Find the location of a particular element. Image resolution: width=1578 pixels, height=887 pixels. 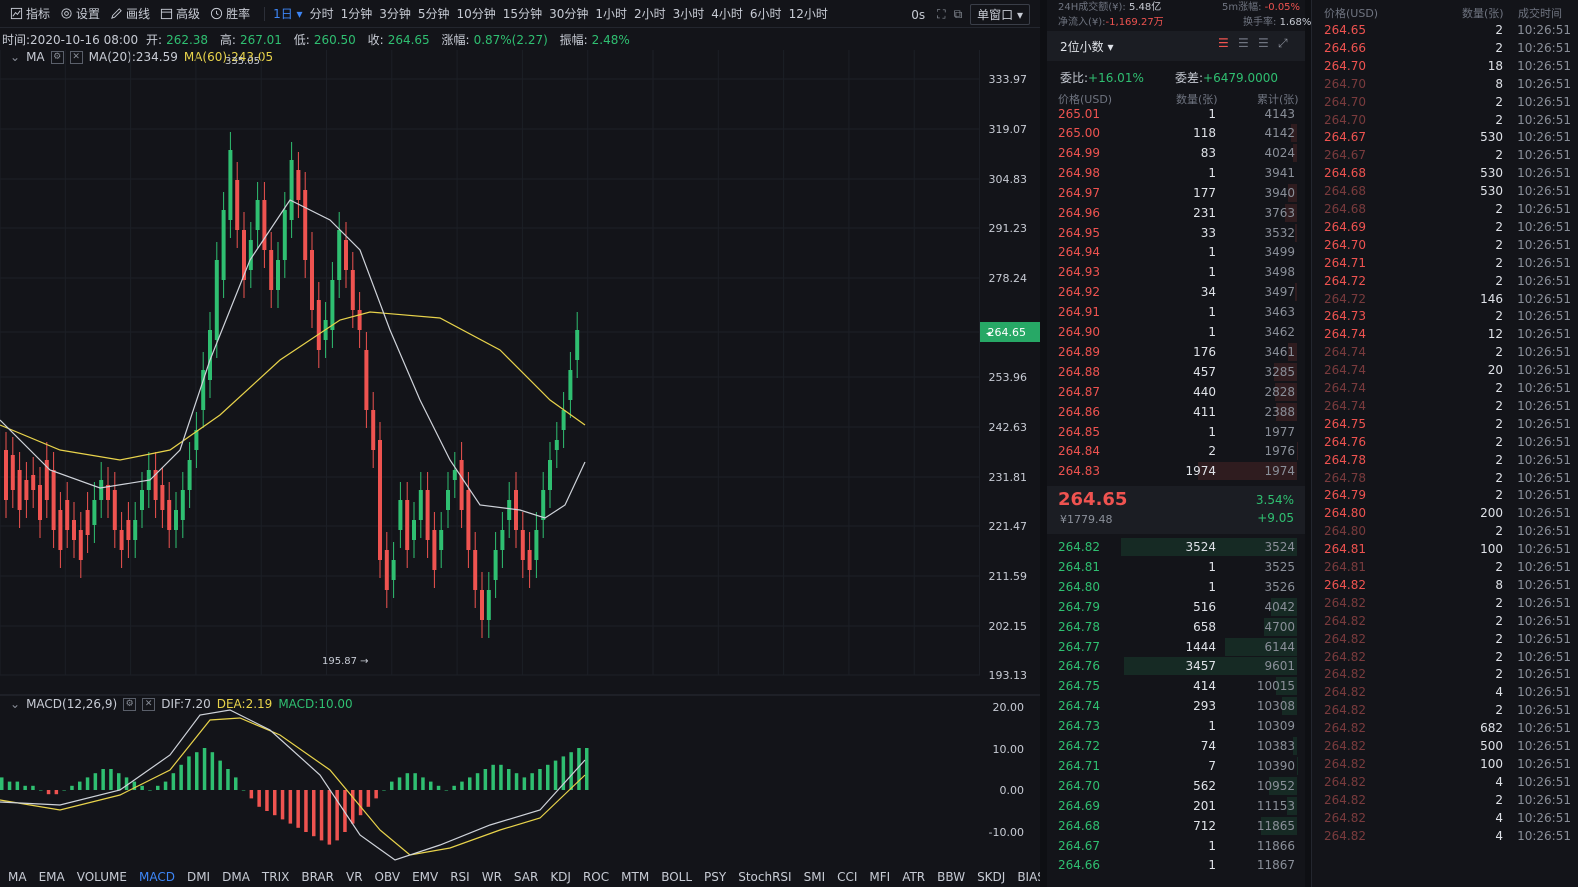

ma-close-icon: ✕ is located at coordinates (76, 57).